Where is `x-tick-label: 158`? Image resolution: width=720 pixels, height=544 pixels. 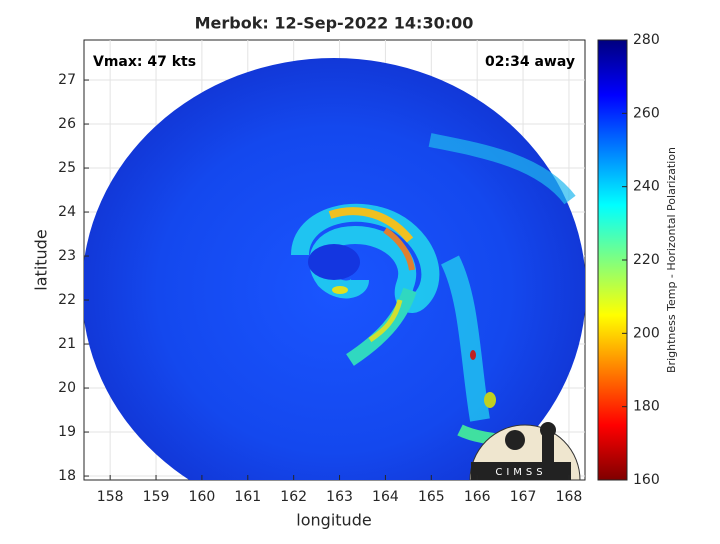 x-tick-label: 158 is located at coordinates (110, 497).